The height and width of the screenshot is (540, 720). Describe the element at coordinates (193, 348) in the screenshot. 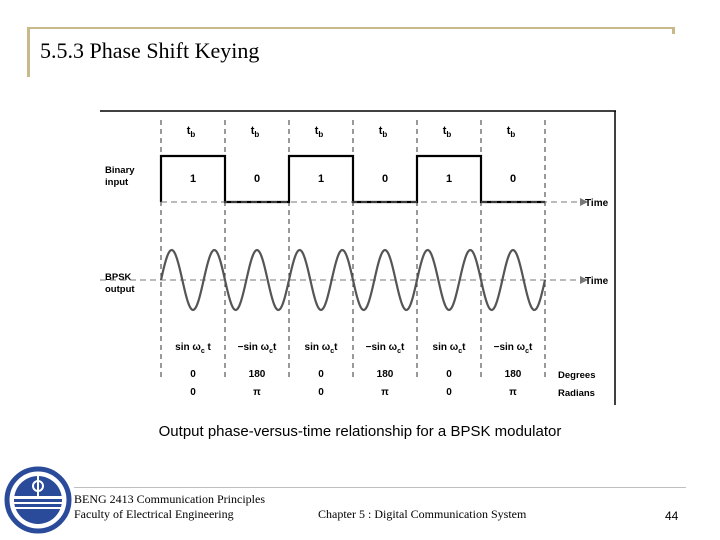

I see `phase-expression: sin ωc t` at that location.